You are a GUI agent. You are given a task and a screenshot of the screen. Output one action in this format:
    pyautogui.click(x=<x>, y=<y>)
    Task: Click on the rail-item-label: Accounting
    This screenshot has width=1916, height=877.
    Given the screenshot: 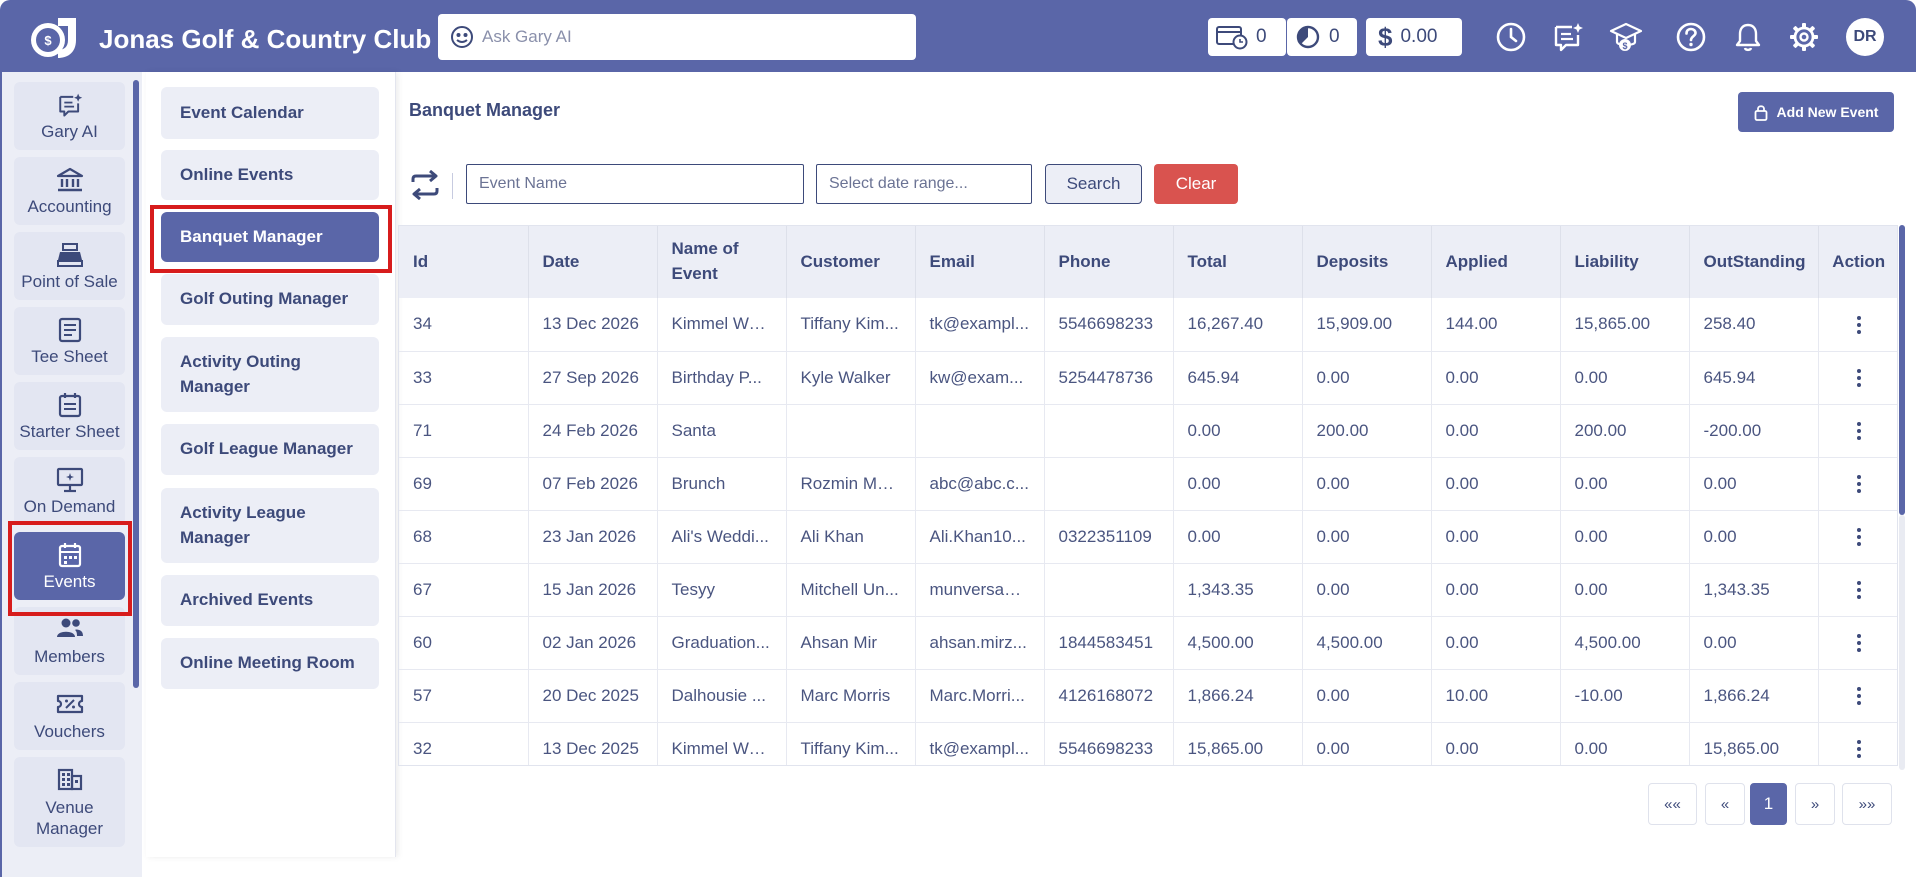 What is the action you would take?
    pyautogui.click(x=69, y=206)
    